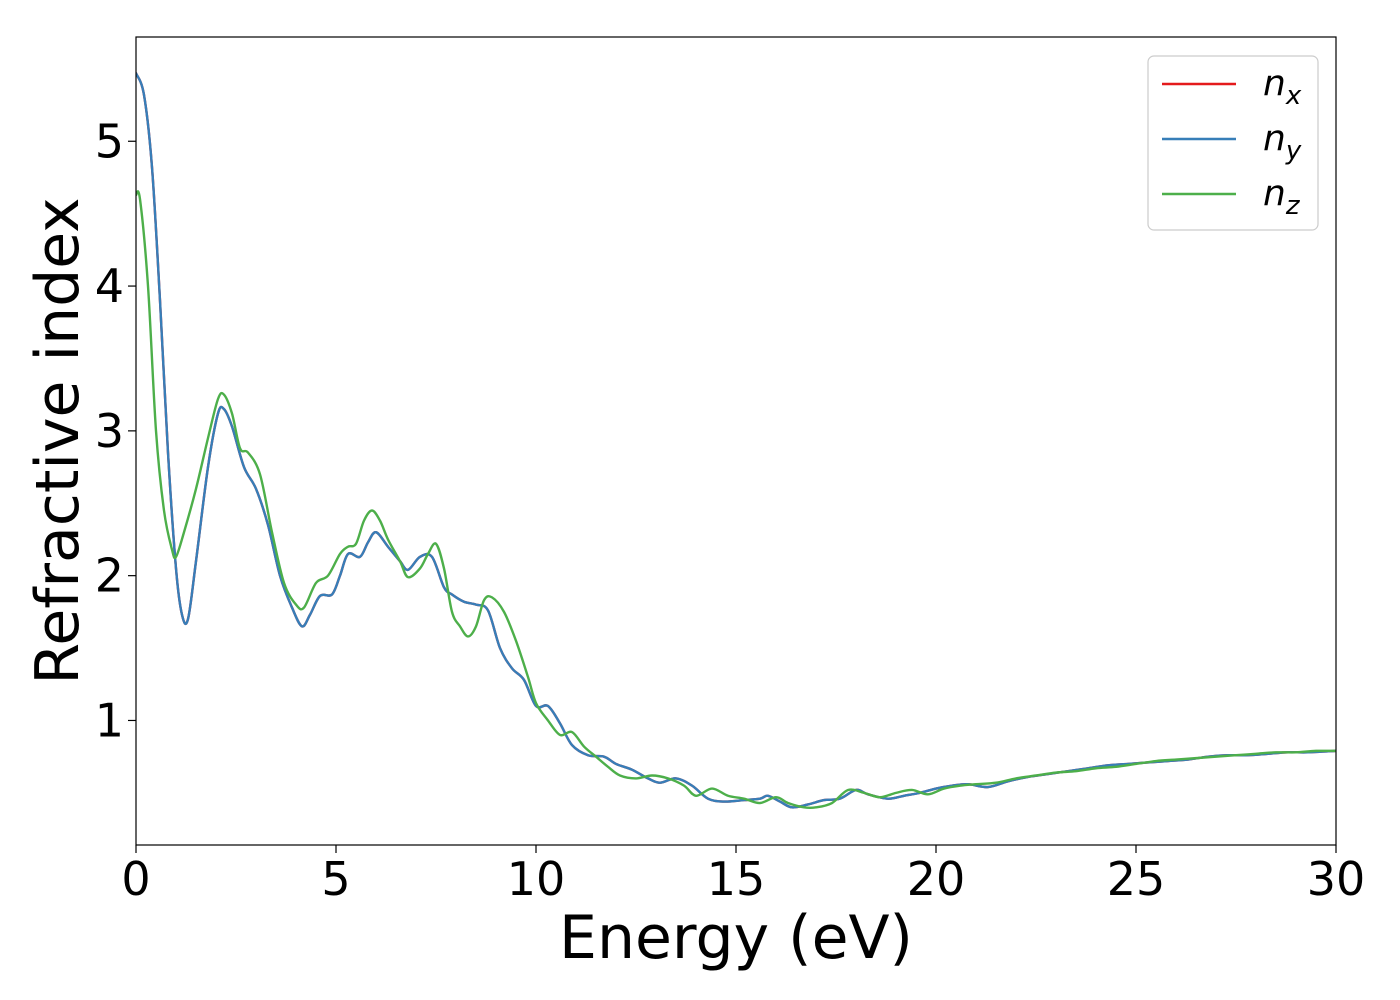  What do you see at coordinates (1336, 879) in the screenshot?
I see `x-tick-label: 30` at bounding box center [1336, 879].